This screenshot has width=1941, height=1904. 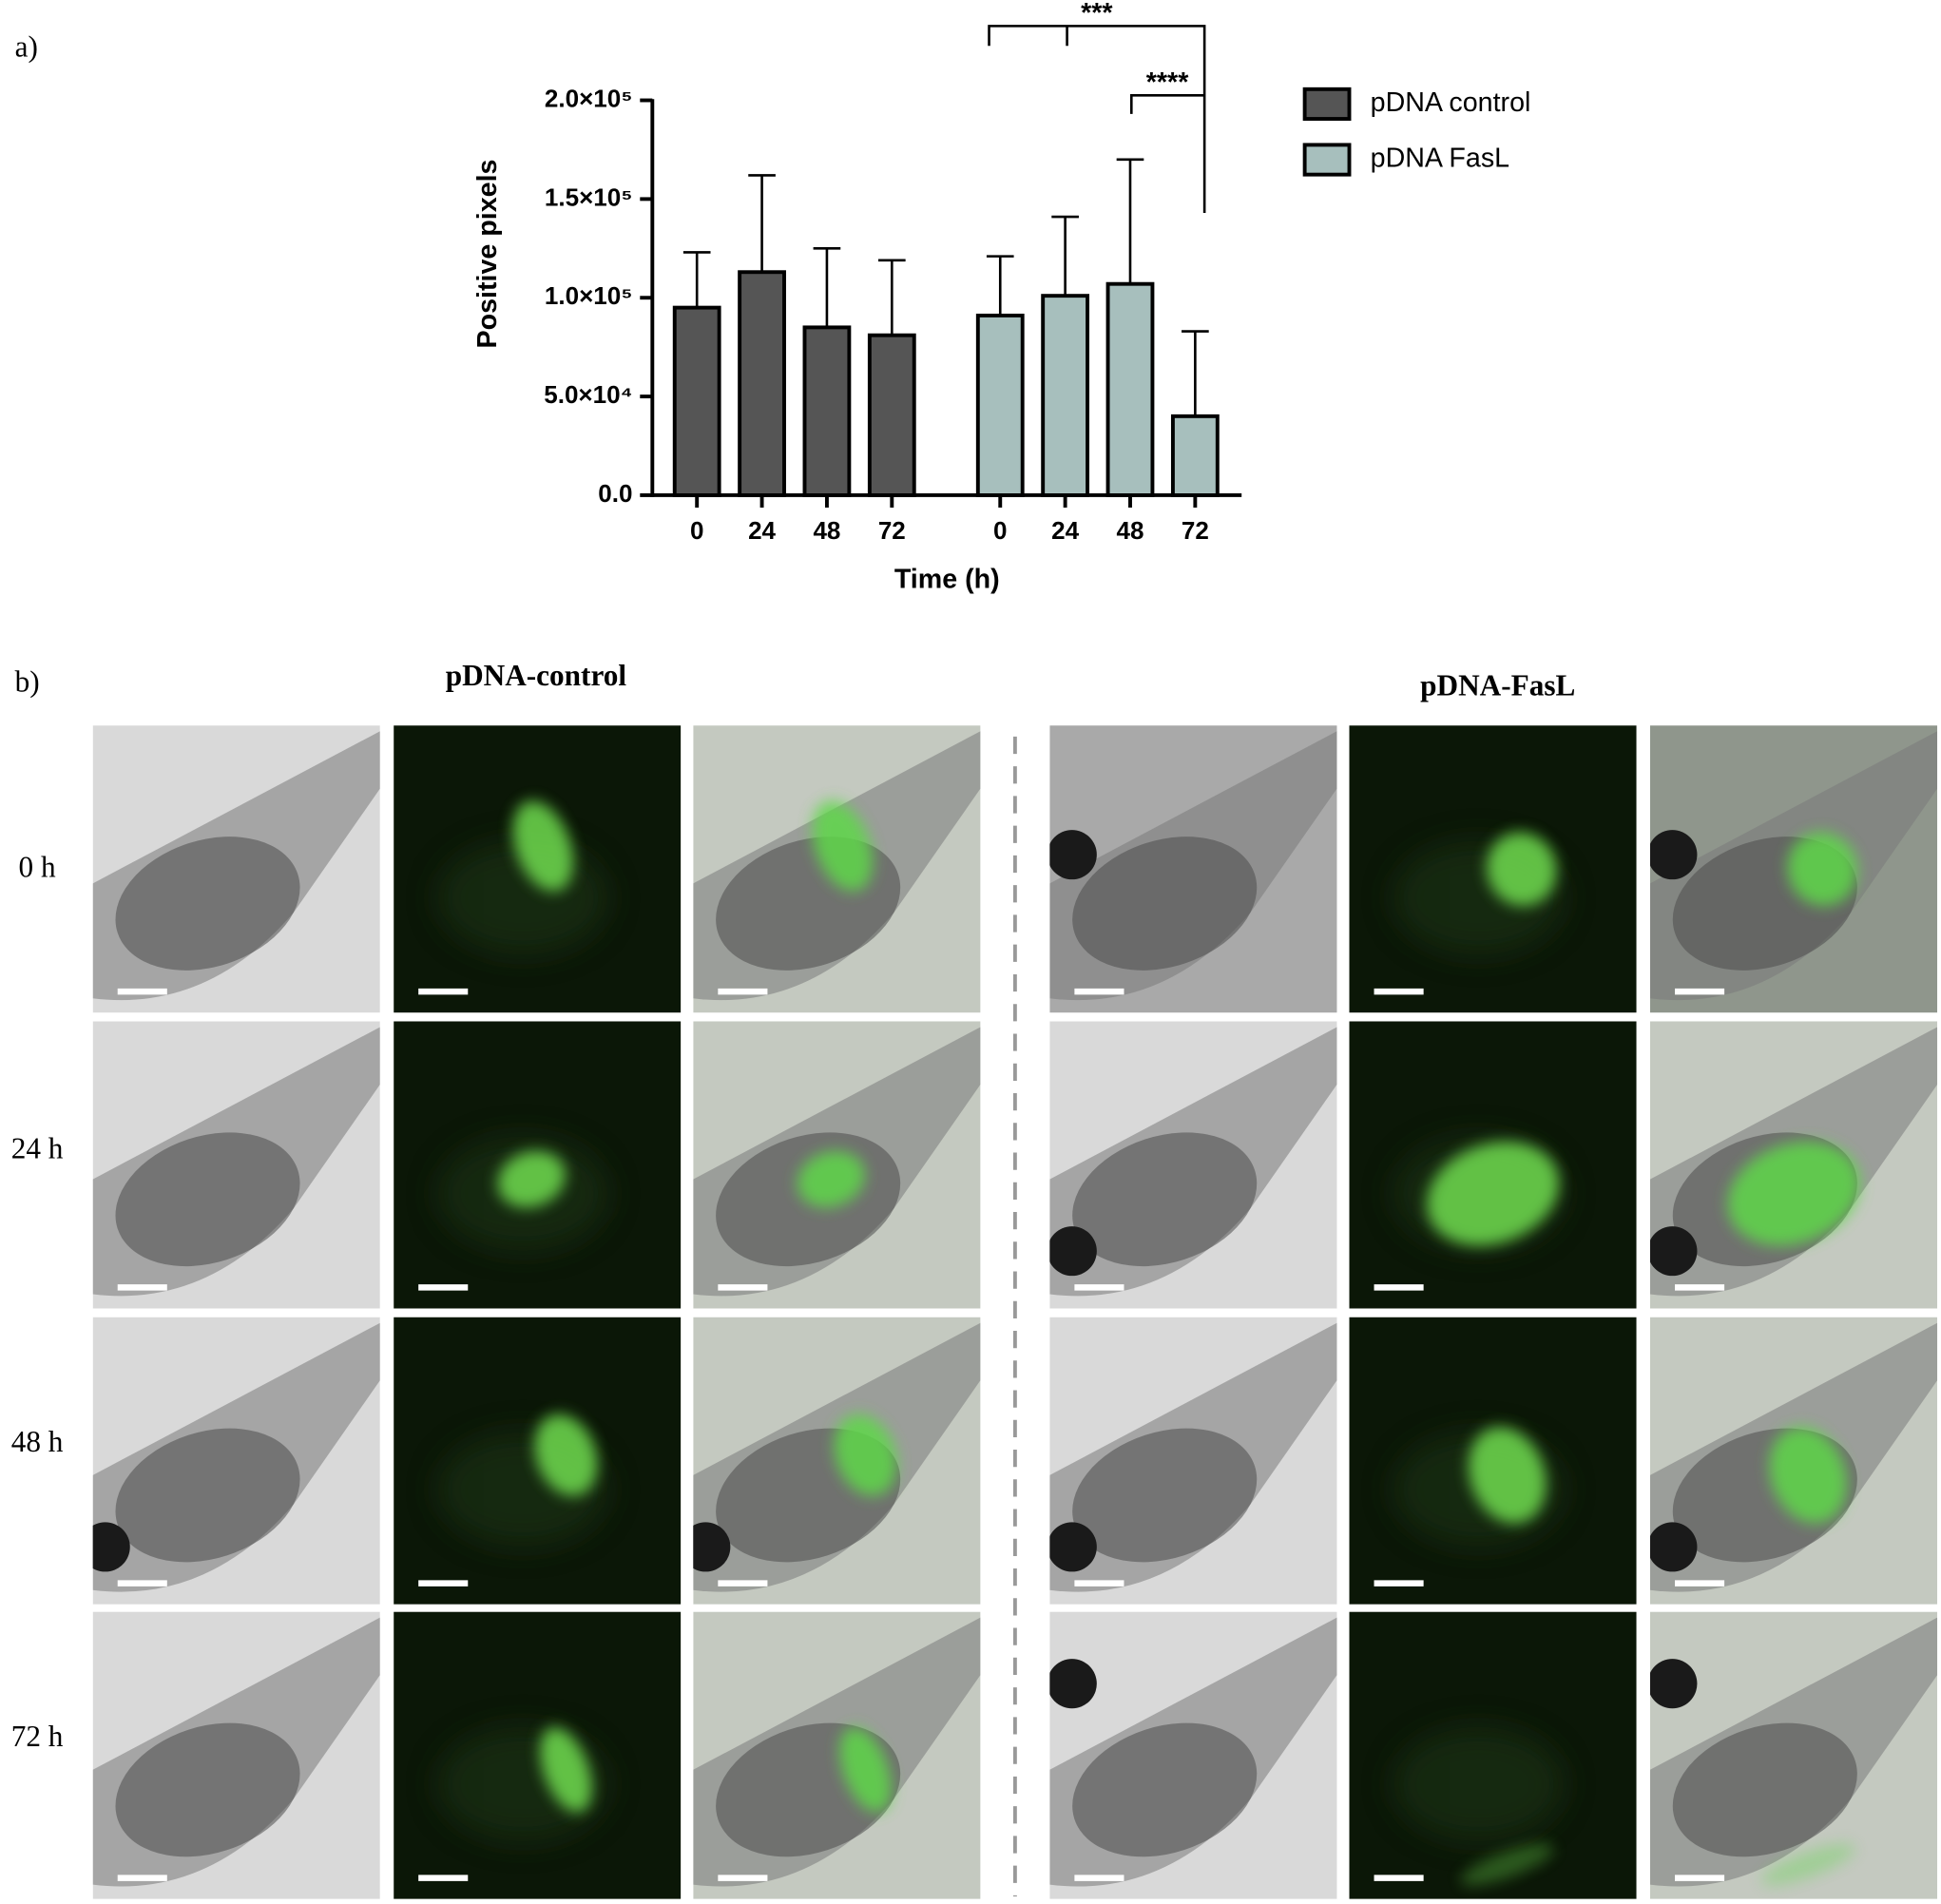 I want to click on y-tick-label: 5.0×10⁴, so click(x=588, y=394).